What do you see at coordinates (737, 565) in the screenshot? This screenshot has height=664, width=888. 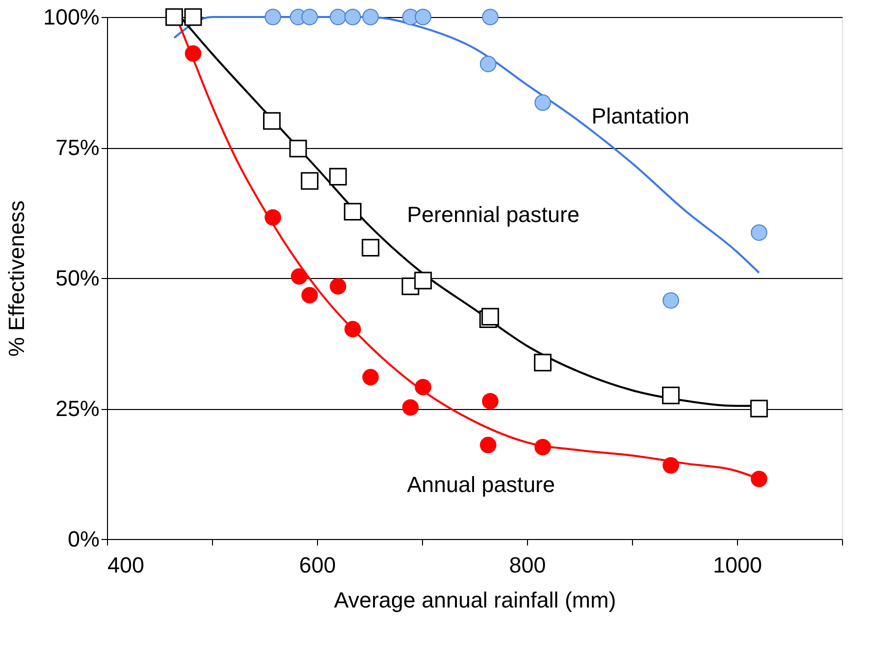 I see `x-tick-label: 1000` at bounding box center [737, 565].